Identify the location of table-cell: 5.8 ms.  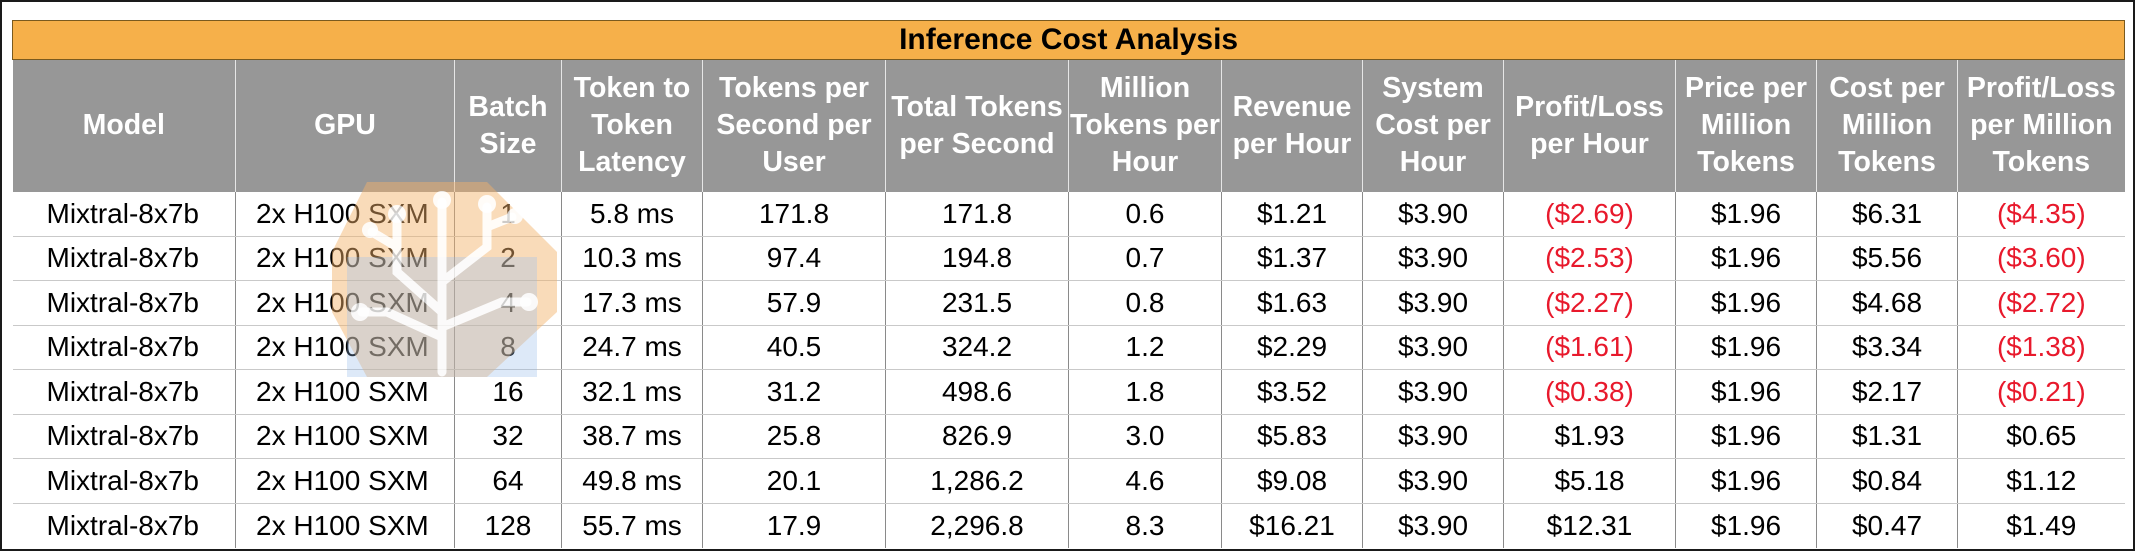
(632, 214).